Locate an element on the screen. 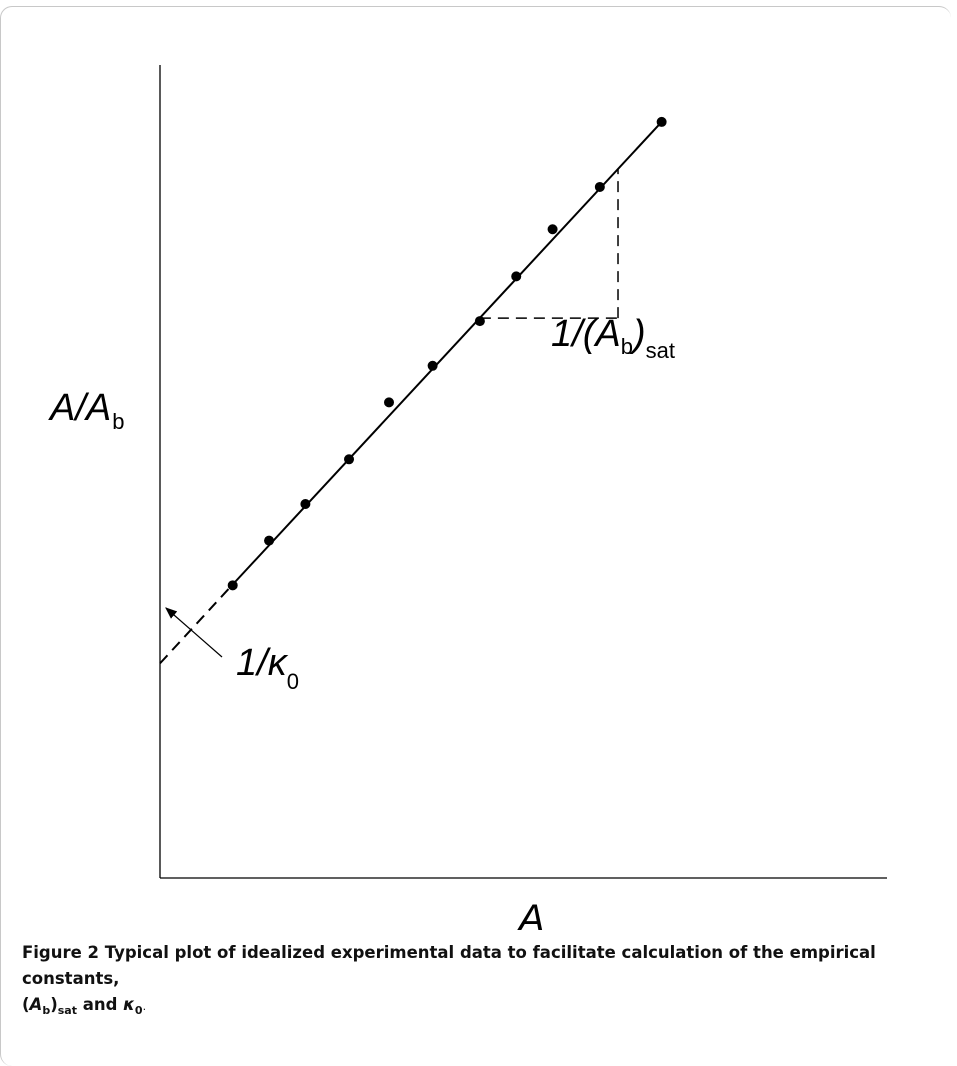  intercept-arrow is located at coordinates (194, 632).